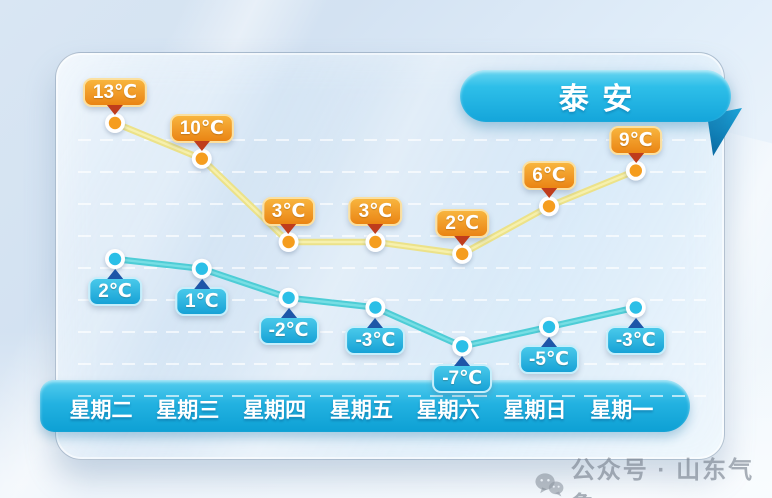  What do you see at coordinates (202, 297) in the screenshot?
I see `low-temperature-badge: 1℃` at bounding box center [202, 297].